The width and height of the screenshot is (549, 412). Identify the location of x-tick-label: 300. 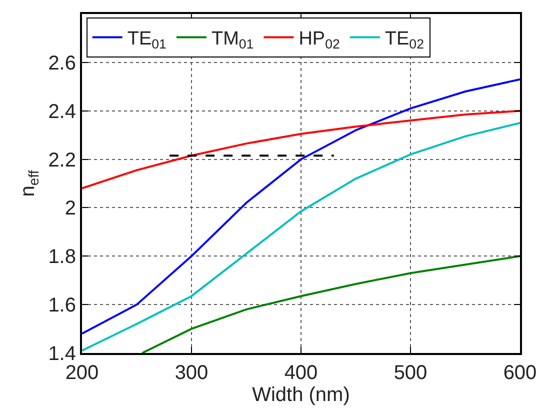
(191, 373).